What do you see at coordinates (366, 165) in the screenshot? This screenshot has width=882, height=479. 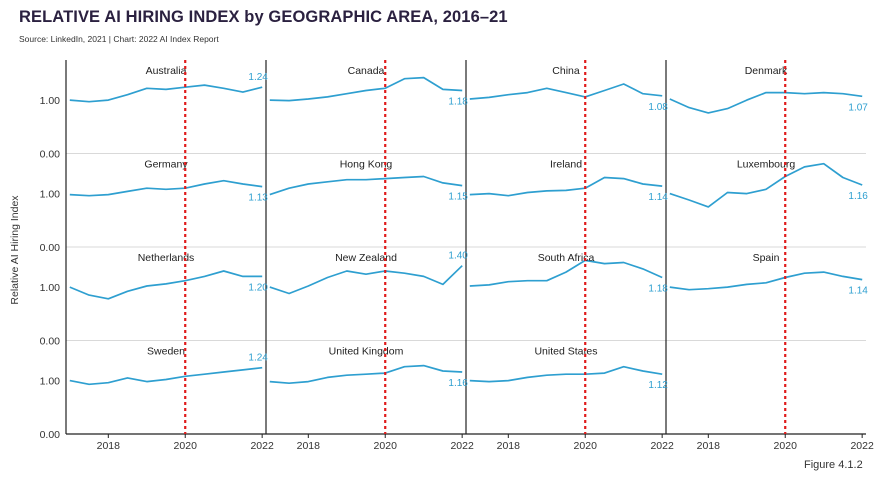 I see `panel-title: Hong Kong` at bounding box center [366, 165].